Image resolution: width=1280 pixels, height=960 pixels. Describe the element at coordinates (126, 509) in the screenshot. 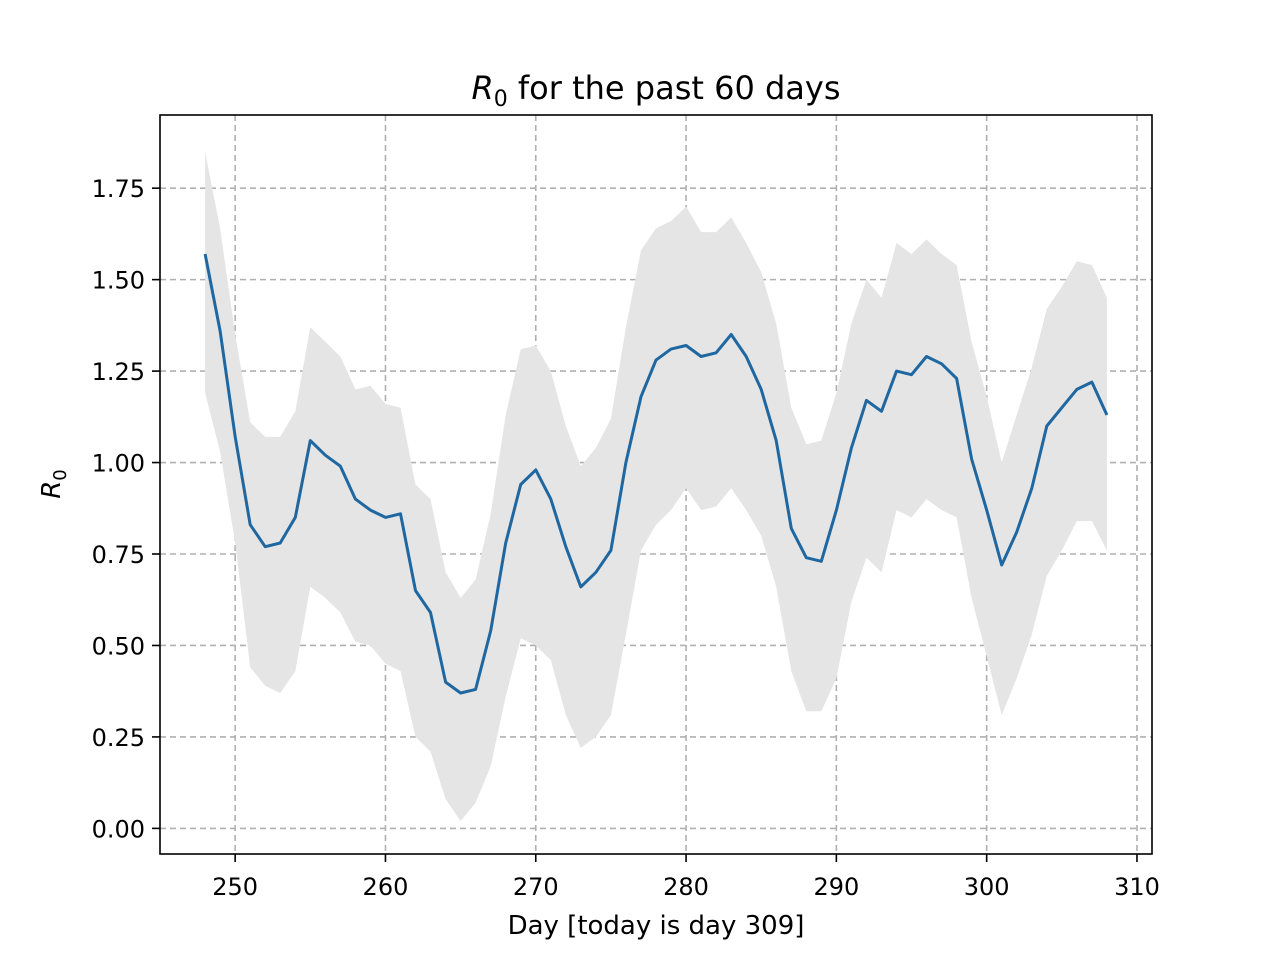

I see `y-axis: 0.00 0.25 0.50 0.75 1.00 1.25 1.50 1.75` at that location.